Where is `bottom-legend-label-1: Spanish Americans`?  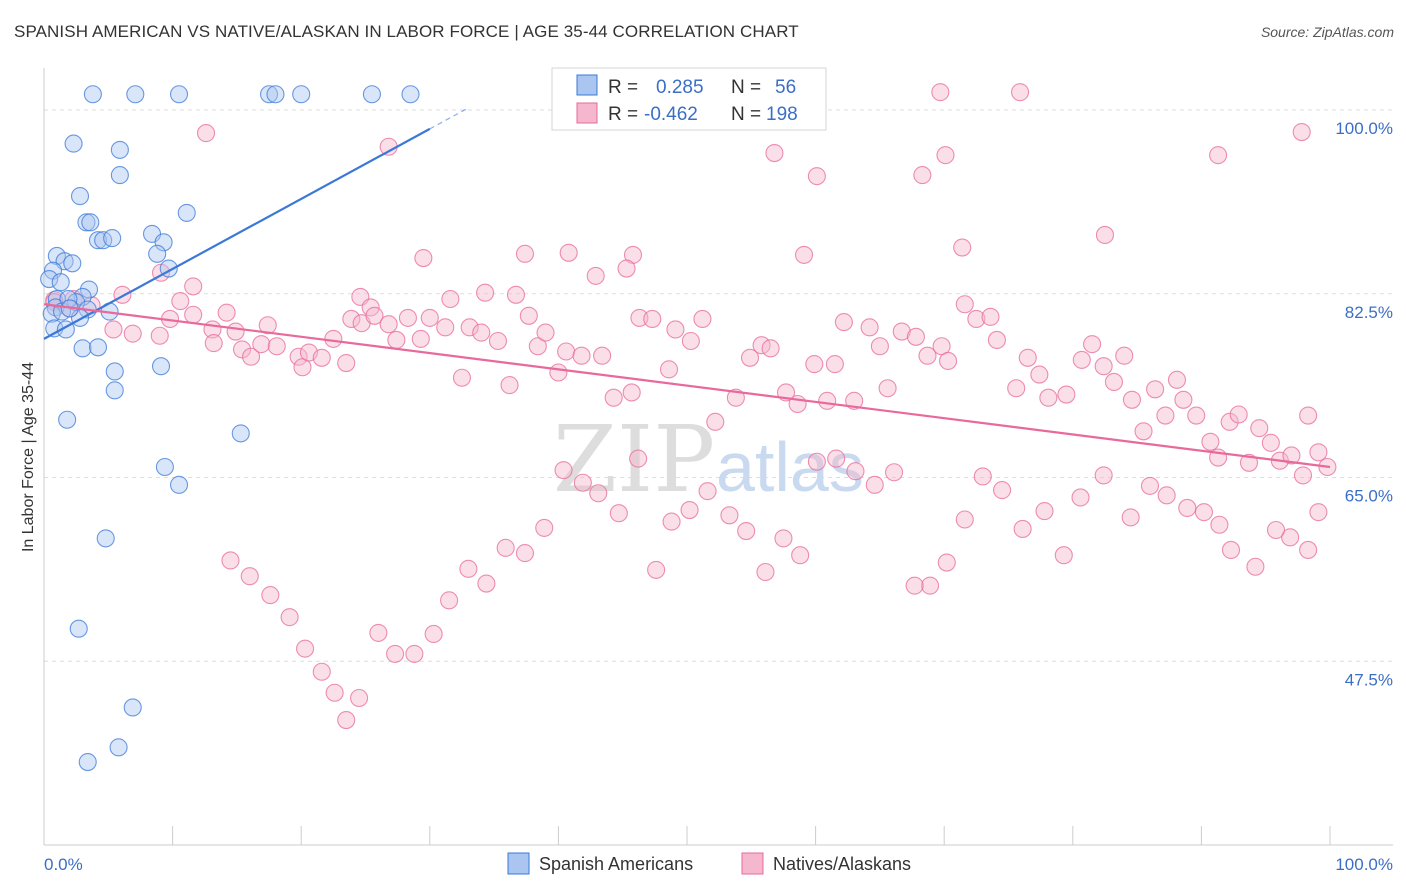 bottom-legend-label-1: Spanish Americans is located at coordinates (616, 864).